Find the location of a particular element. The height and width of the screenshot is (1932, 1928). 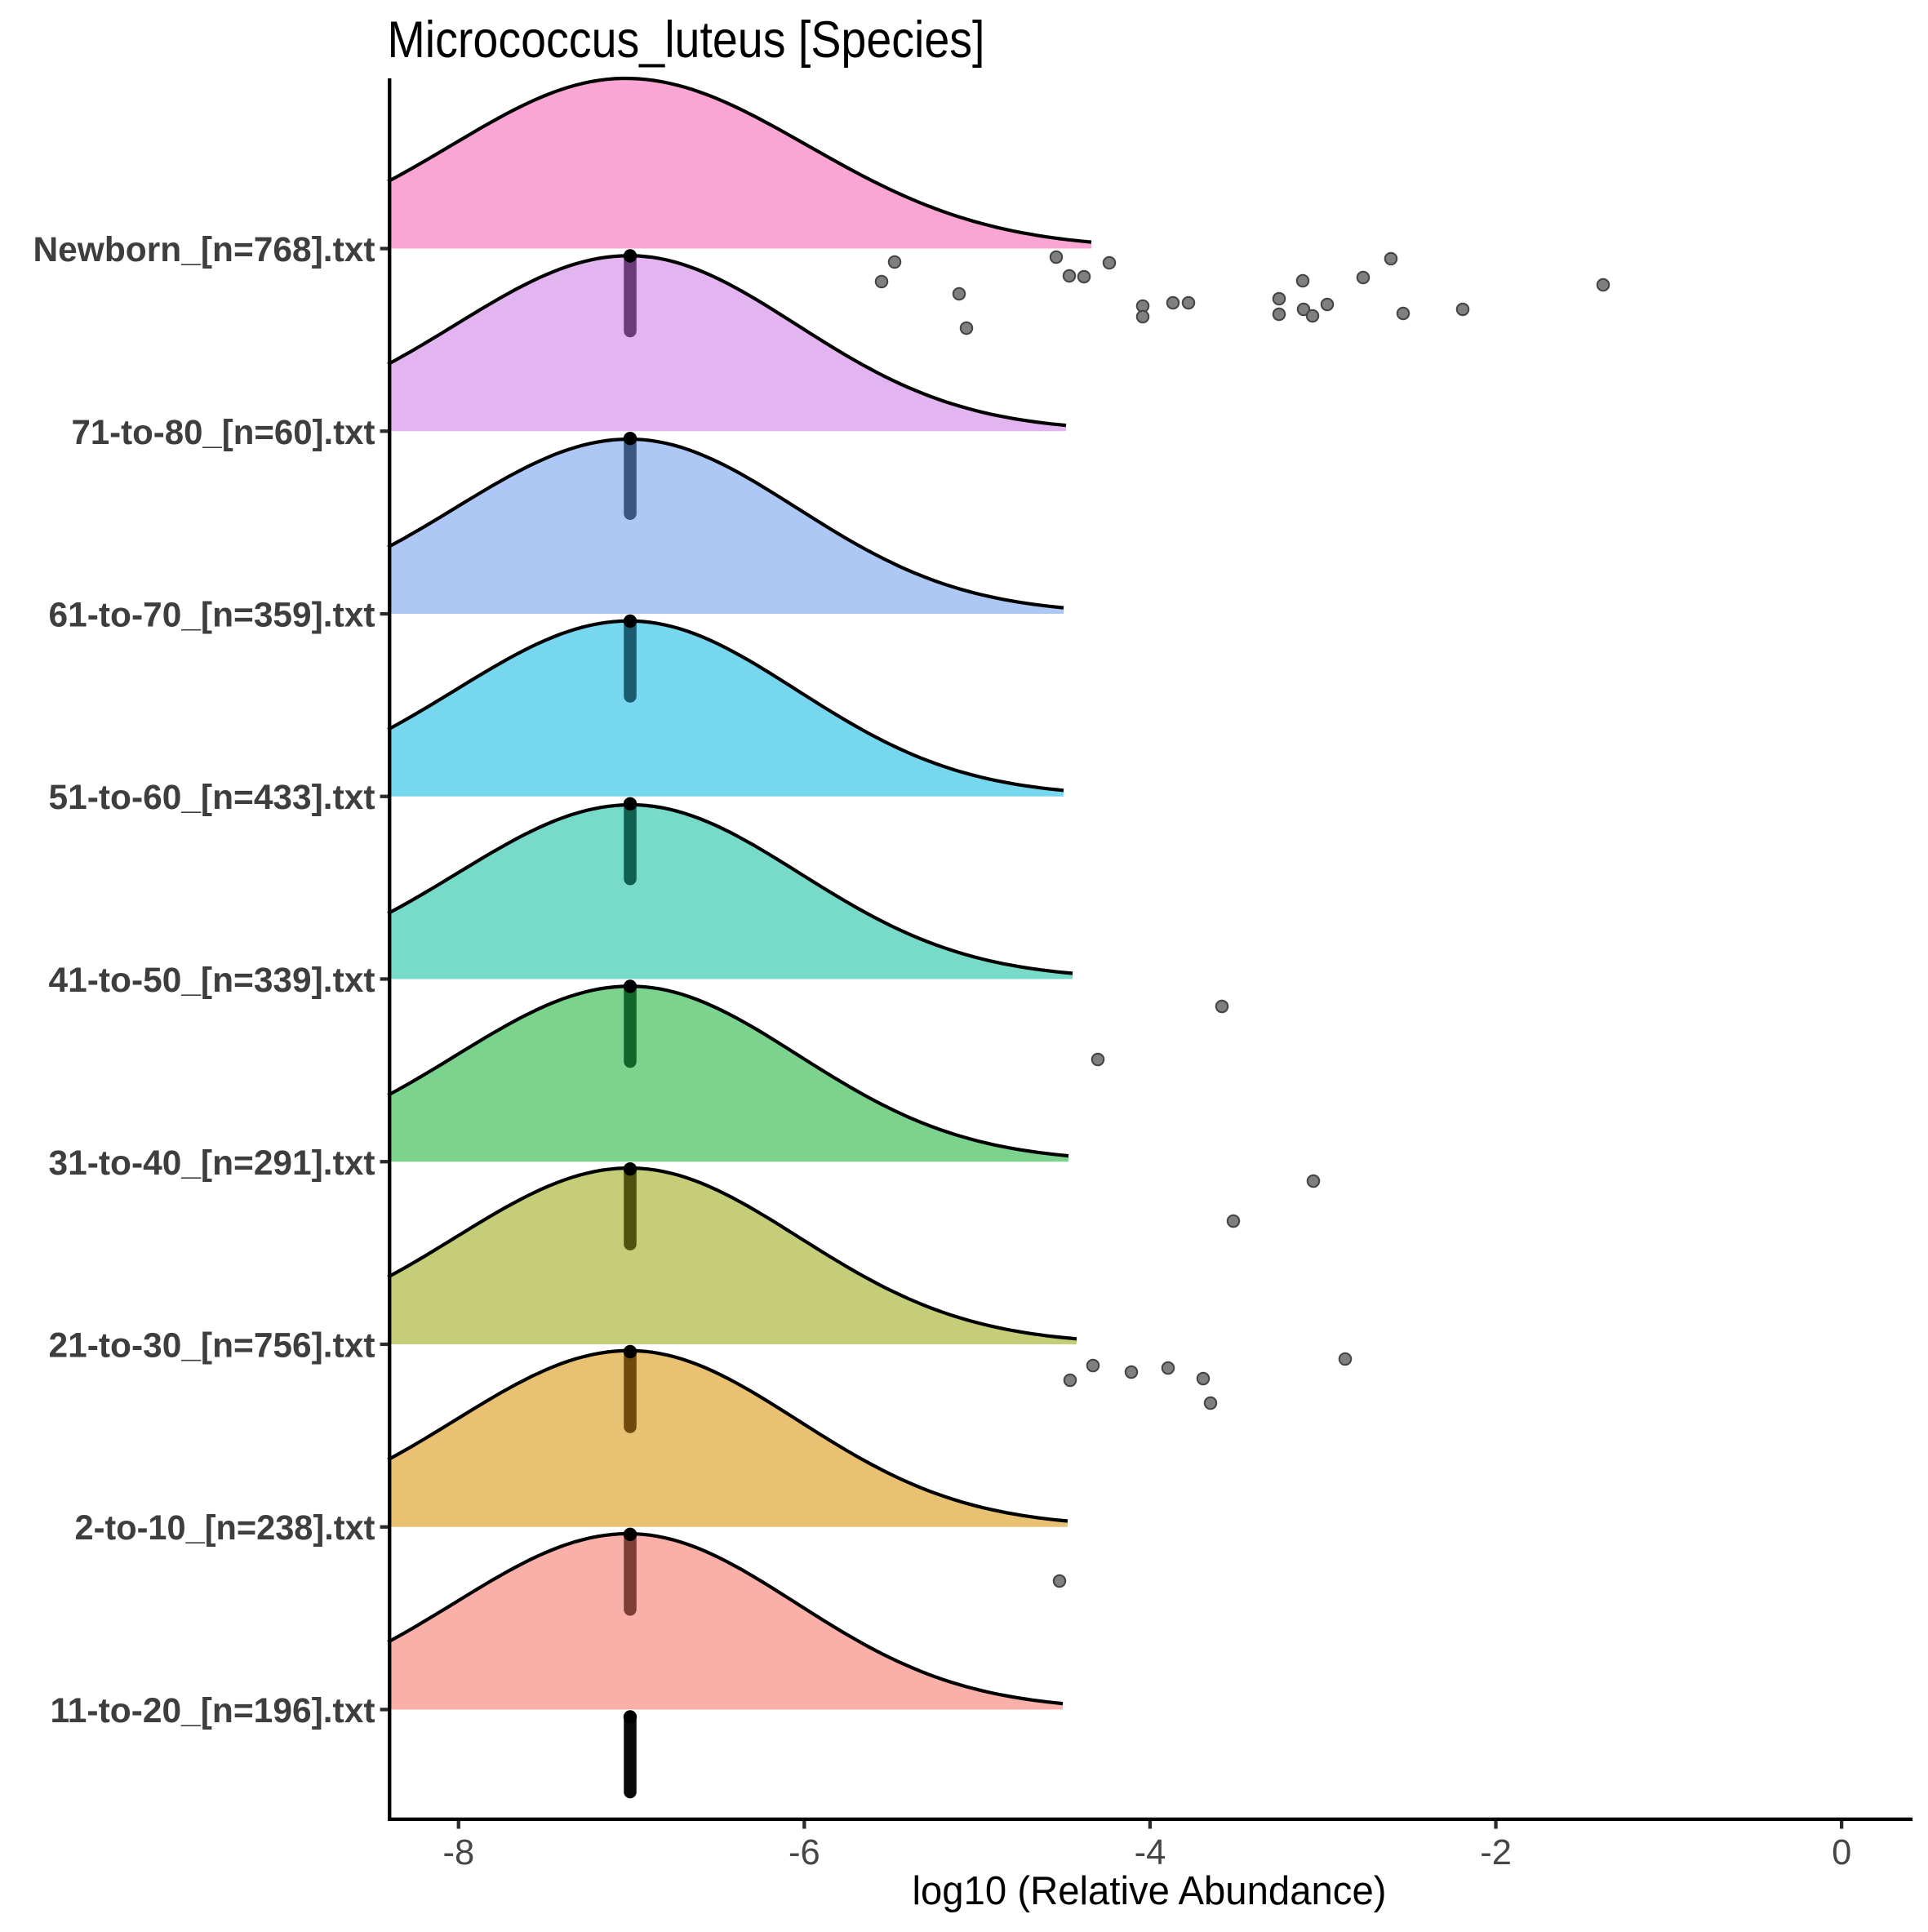

svg-text: log10 (Relative Abundance) is located at coordinates (1150, 1890).